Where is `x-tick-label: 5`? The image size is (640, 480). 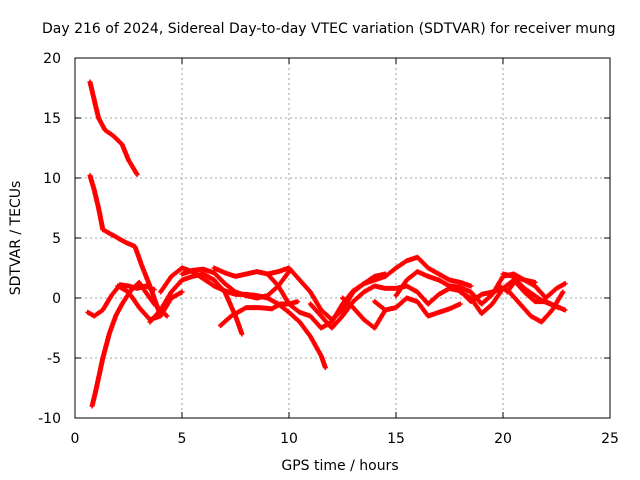 x-tick-label: 5 is located at coordinates (182, 439).